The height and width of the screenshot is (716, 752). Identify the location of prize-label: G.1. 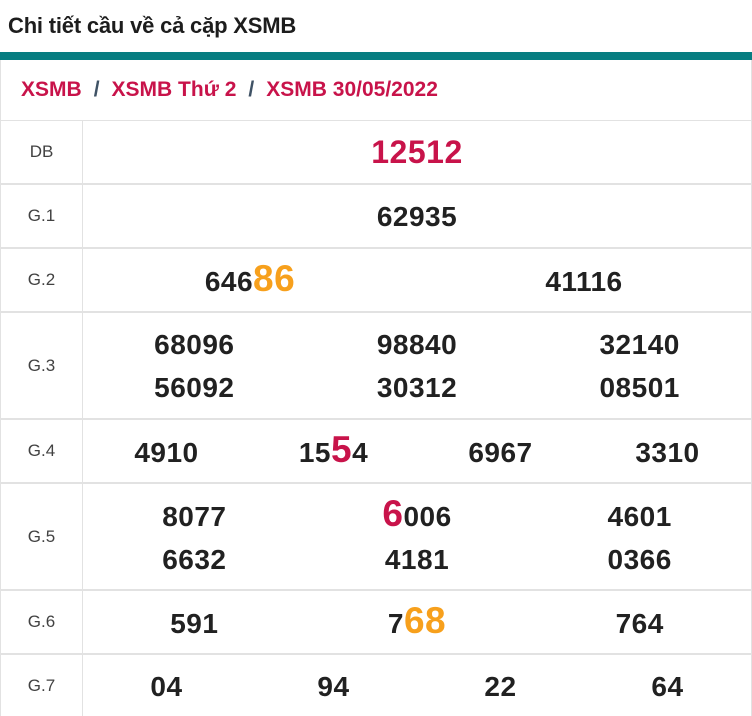
(42, 216).